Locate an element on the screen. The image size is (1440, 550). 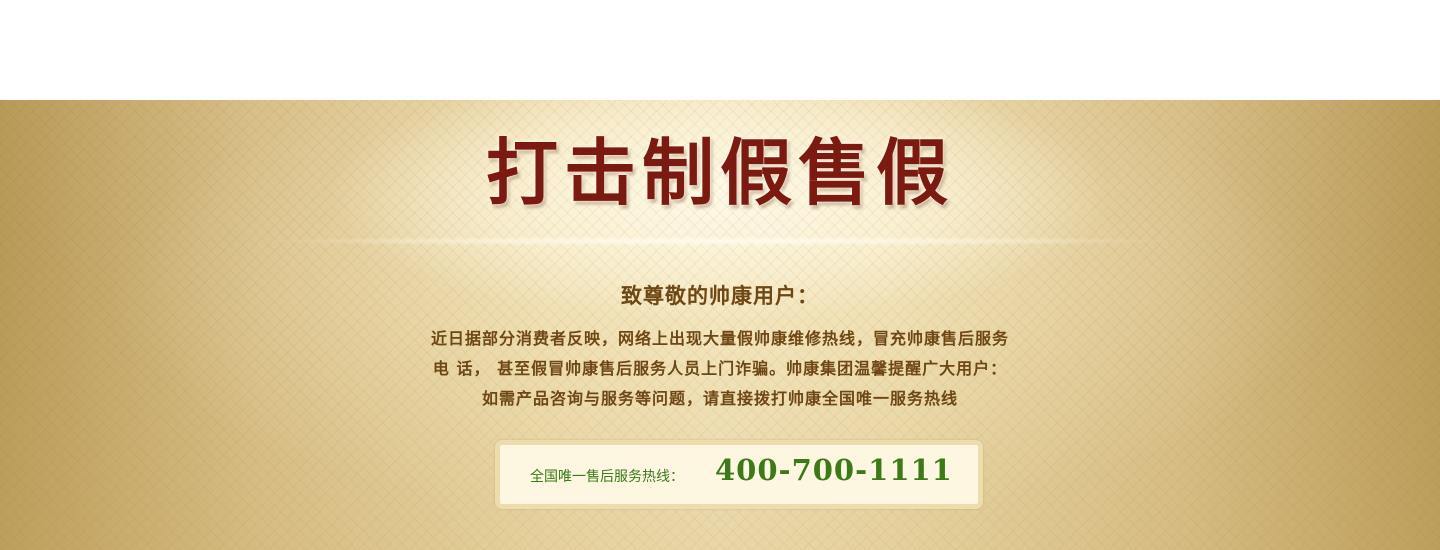
notice-line: 电 话， 甚至假冒帅康售后服务人员上门诈骗。帅康集团温馨提醒广大用户： is located at coordinates (720, 368).